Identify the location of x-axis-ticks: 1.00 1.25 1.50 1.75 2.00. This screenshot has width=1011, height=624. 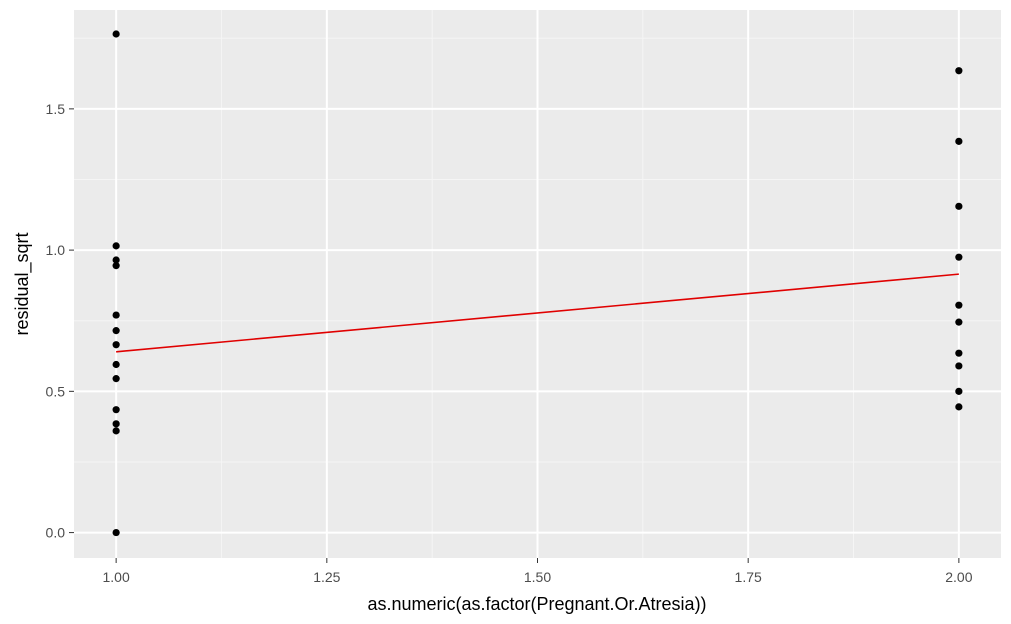
(538, 571).